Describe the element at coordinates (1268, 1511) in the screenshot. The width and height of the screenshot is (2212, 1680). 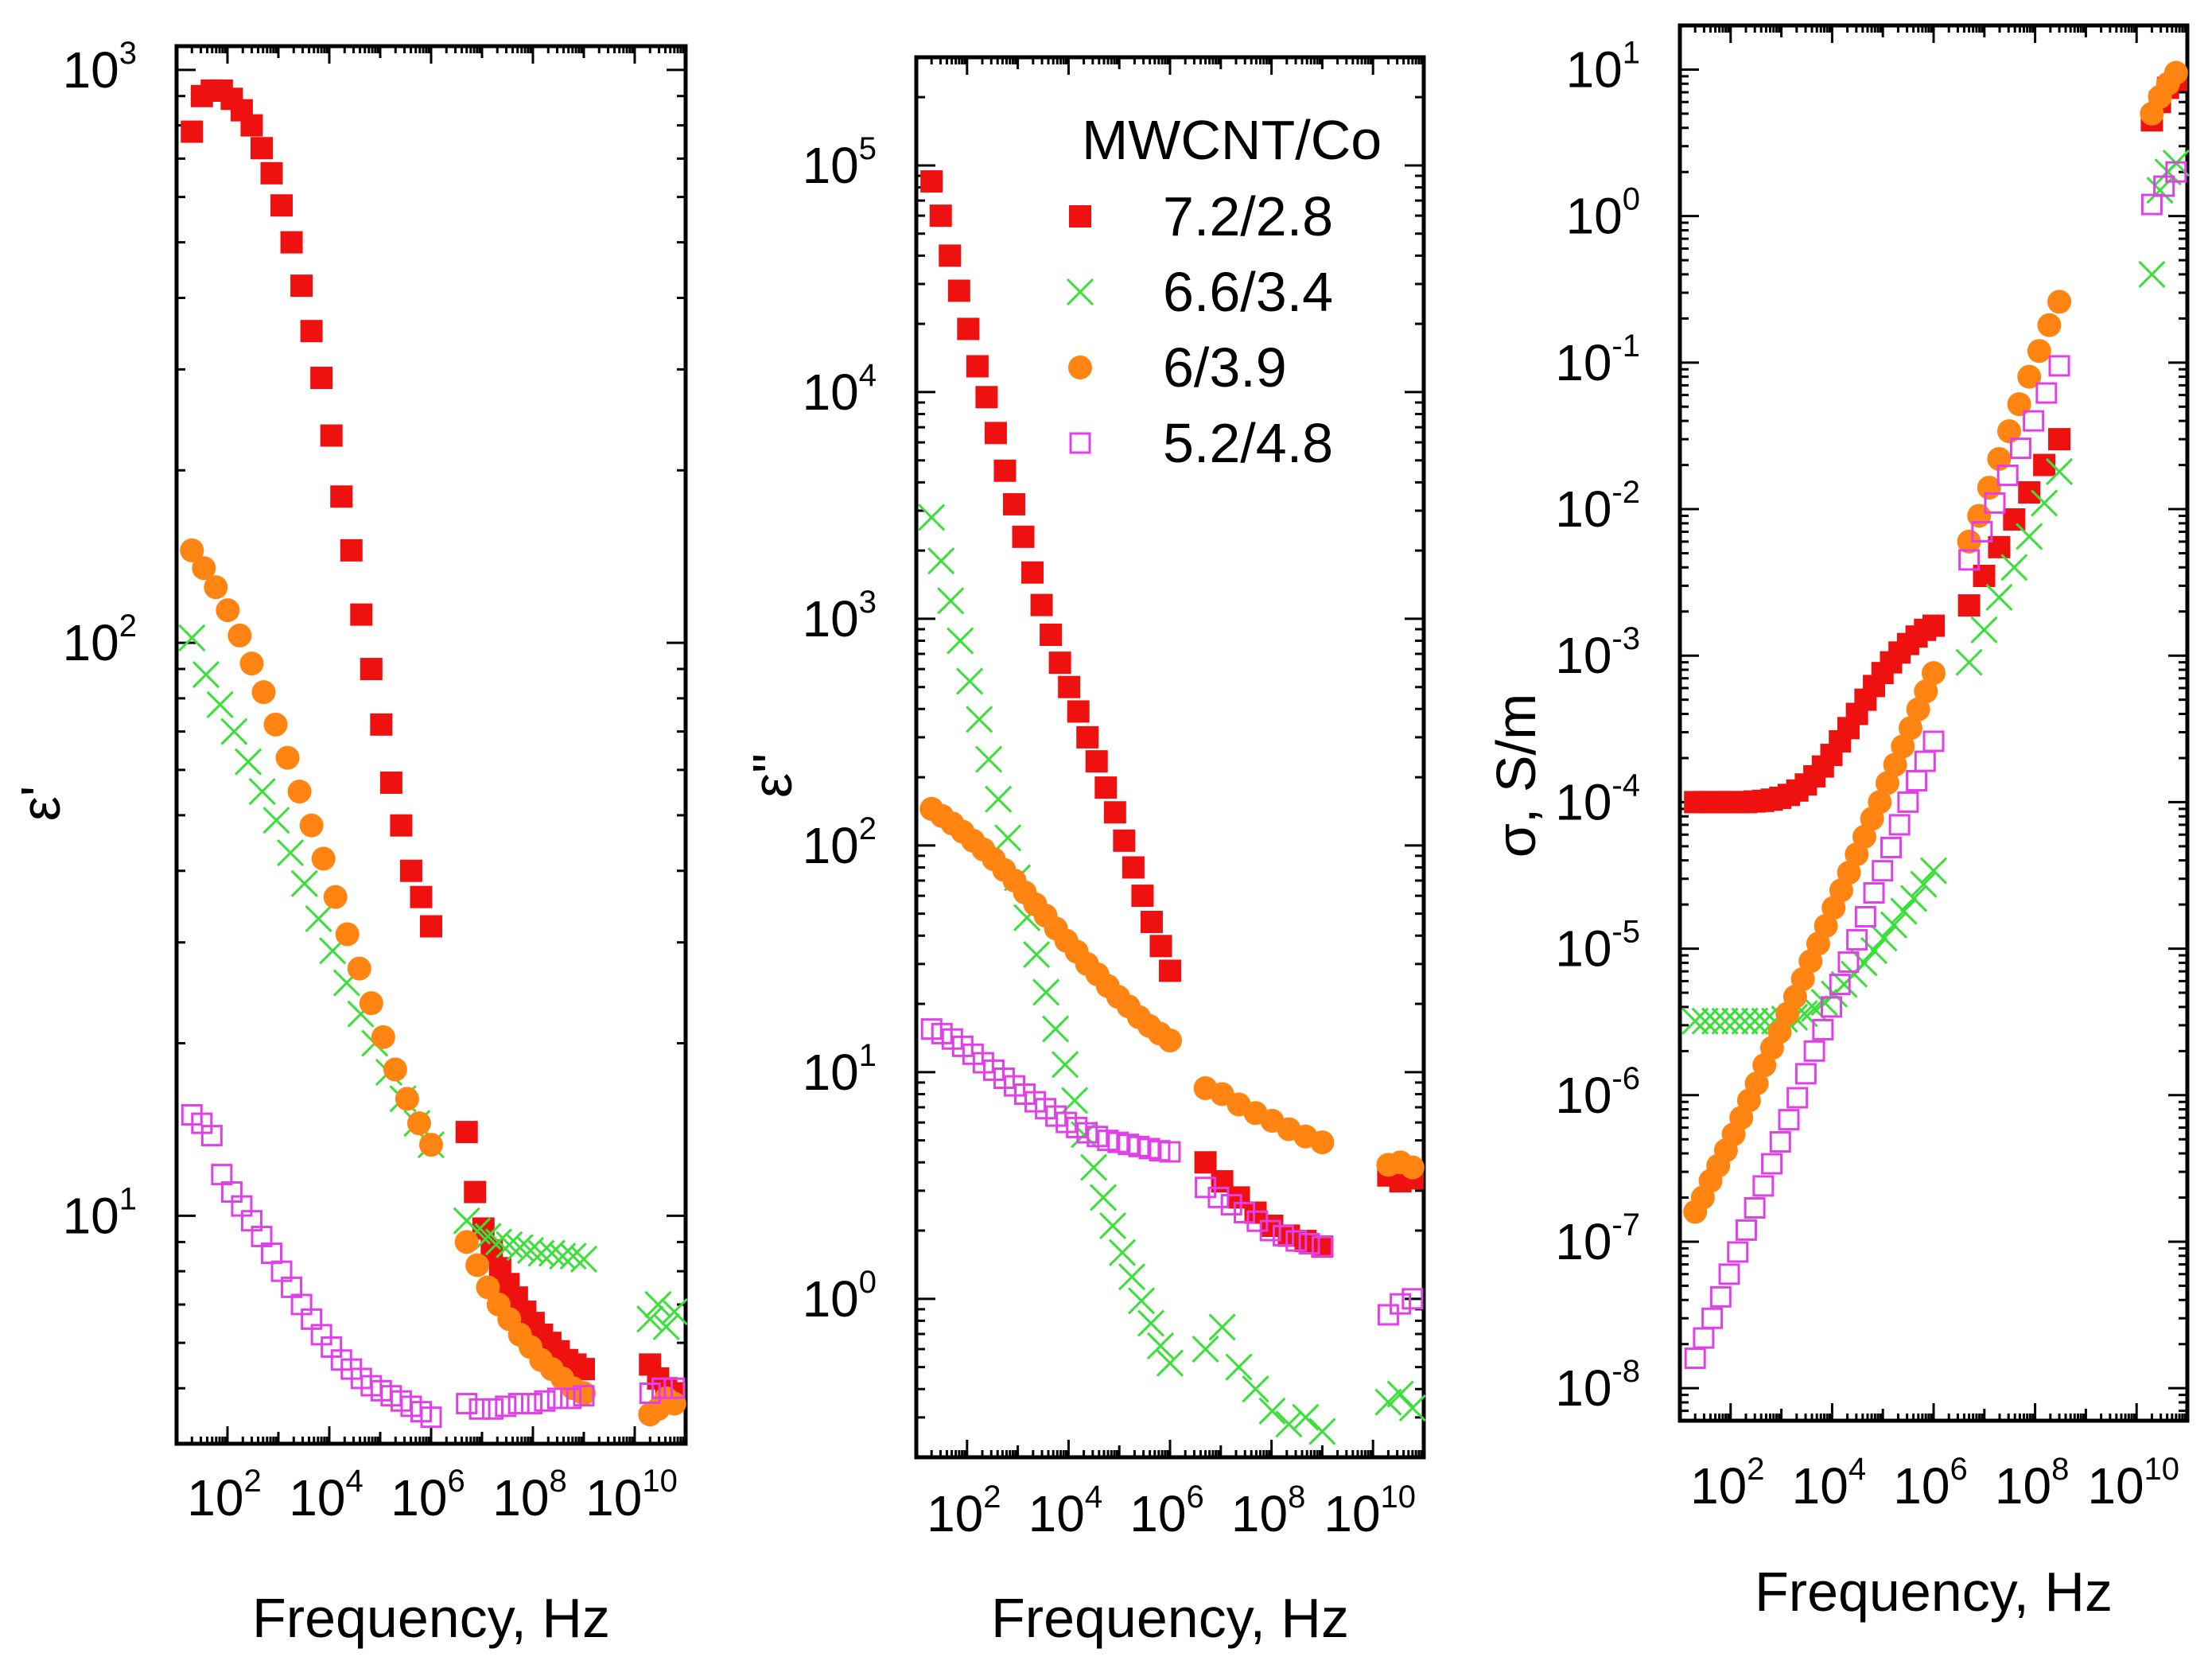
I see `x-tick-label: 10⁸` at that location.